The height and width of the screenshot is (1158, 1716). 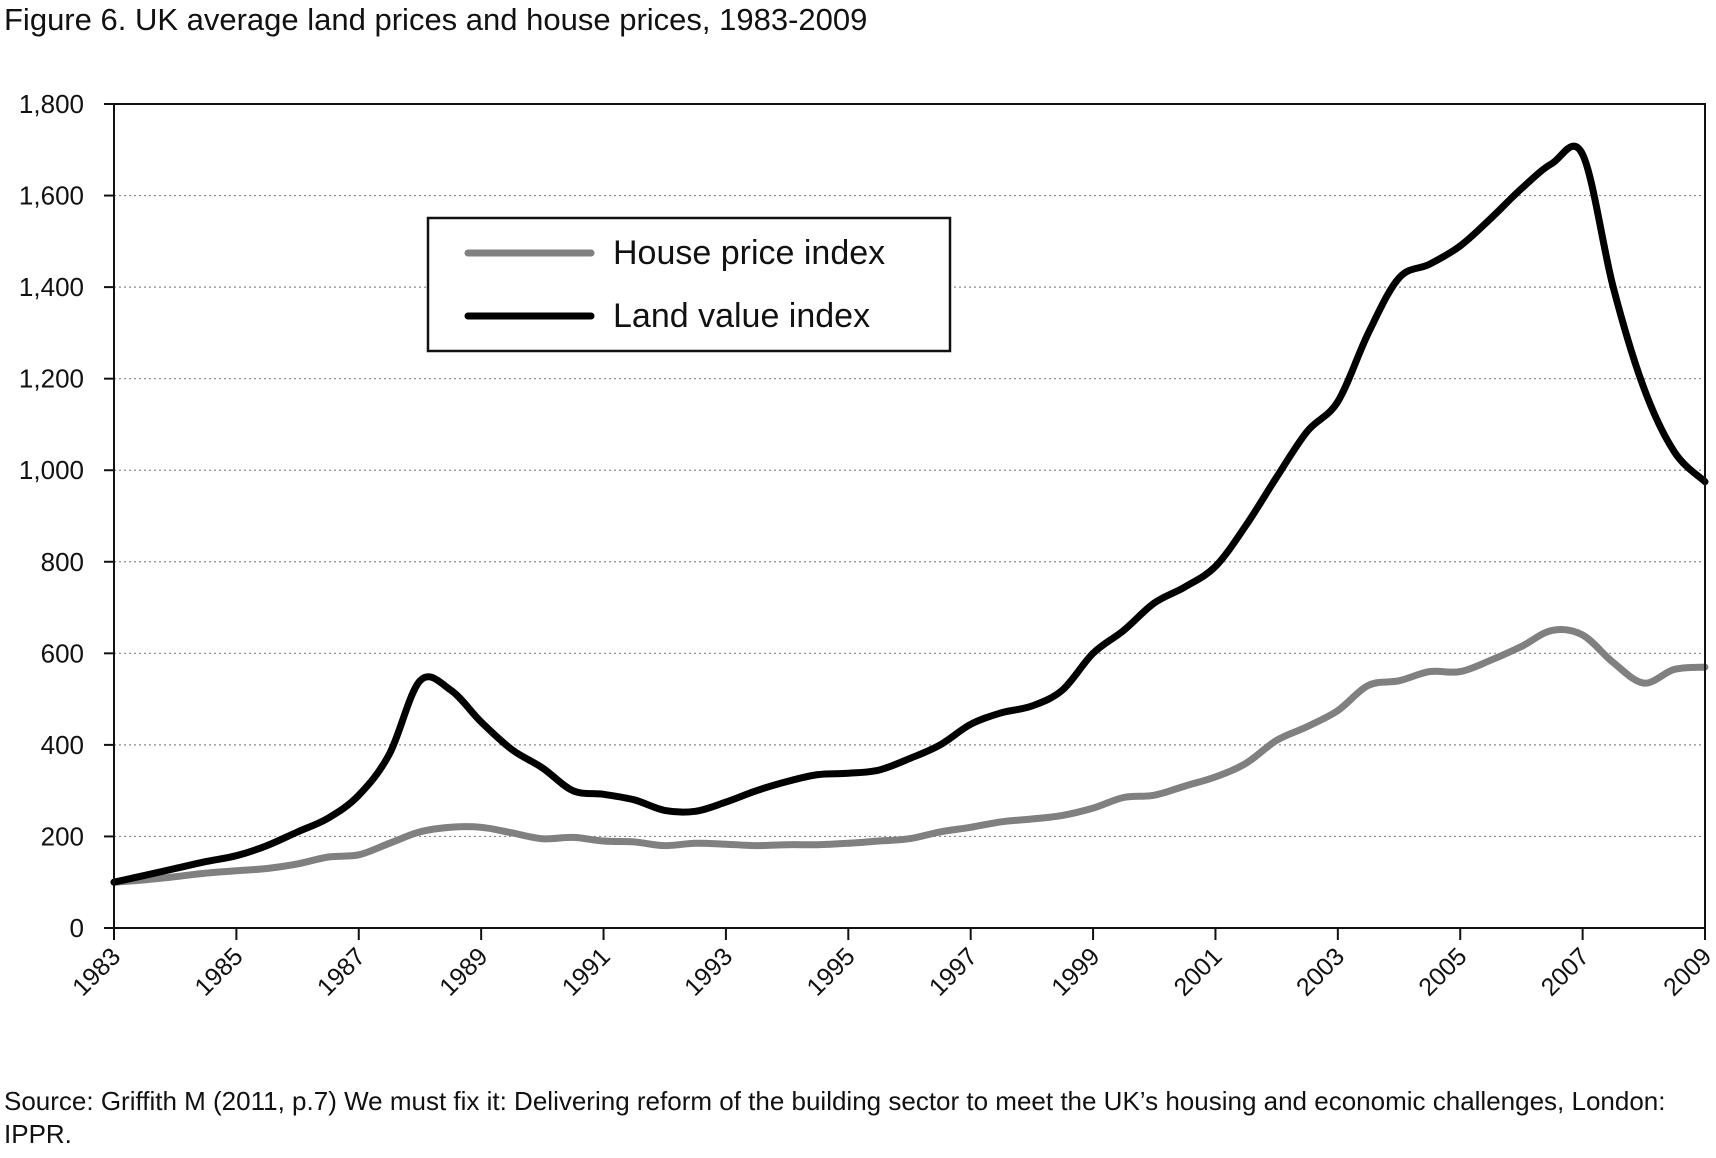 I want to click on y-tick-label: 800, so click(x=62, y=562).